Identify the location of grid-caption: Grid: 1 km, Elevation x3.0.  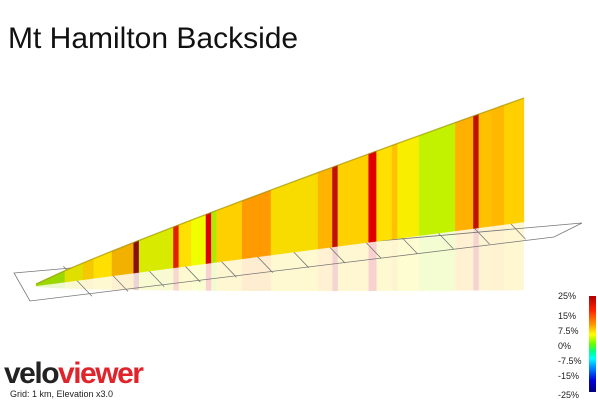
(62, 394).